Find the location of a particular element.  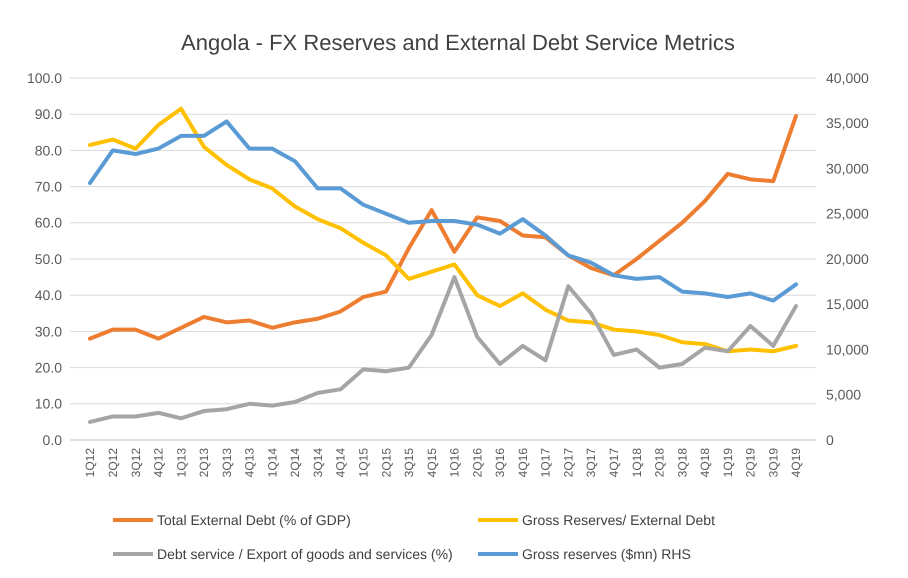

x-tick-label: 2Q12 is located at coordinates (113, 463).